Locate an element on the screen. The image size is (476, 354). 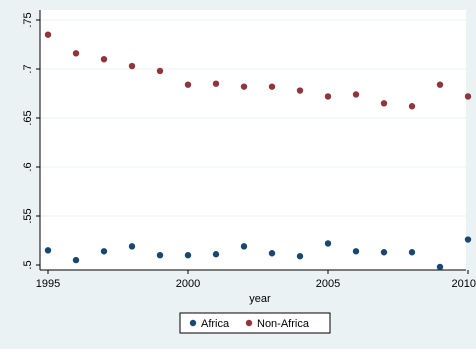
legend-marker-africa is located at coordinates (193, 323).